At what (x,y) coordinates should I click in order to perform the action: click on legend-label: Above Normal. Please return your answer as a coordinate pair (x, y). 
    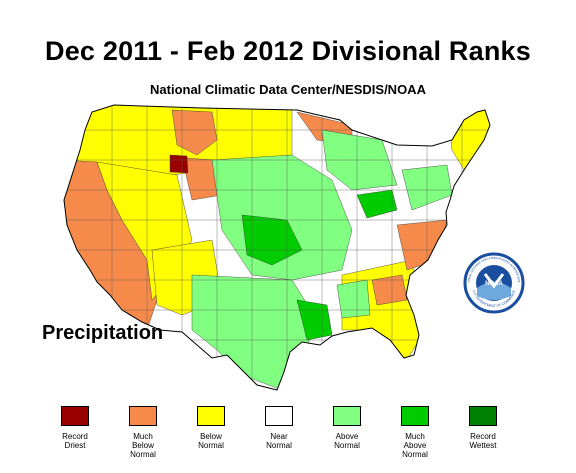
    Looking at the image, I should click on (347, 441).